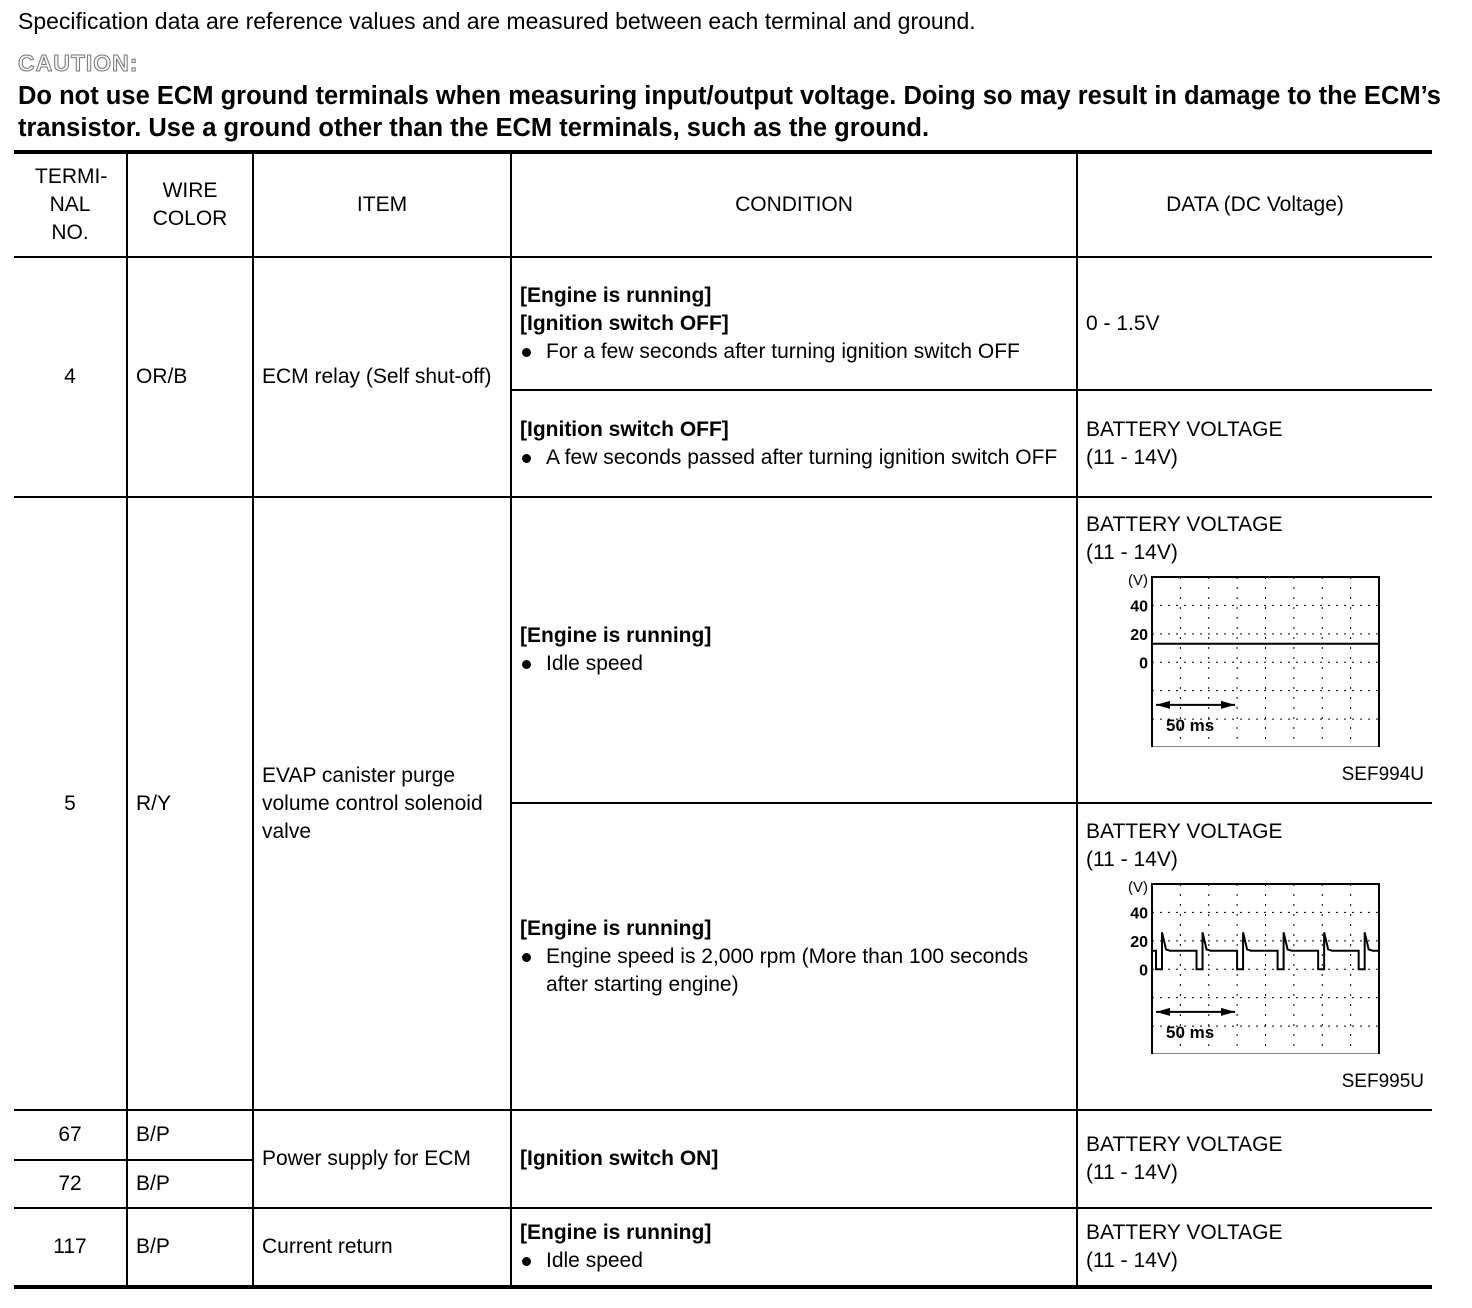  What do you see at coordinates (71, 1247) in the screenshot?
I see `terminal-cell: 117` at bounding box center [71, 1247].